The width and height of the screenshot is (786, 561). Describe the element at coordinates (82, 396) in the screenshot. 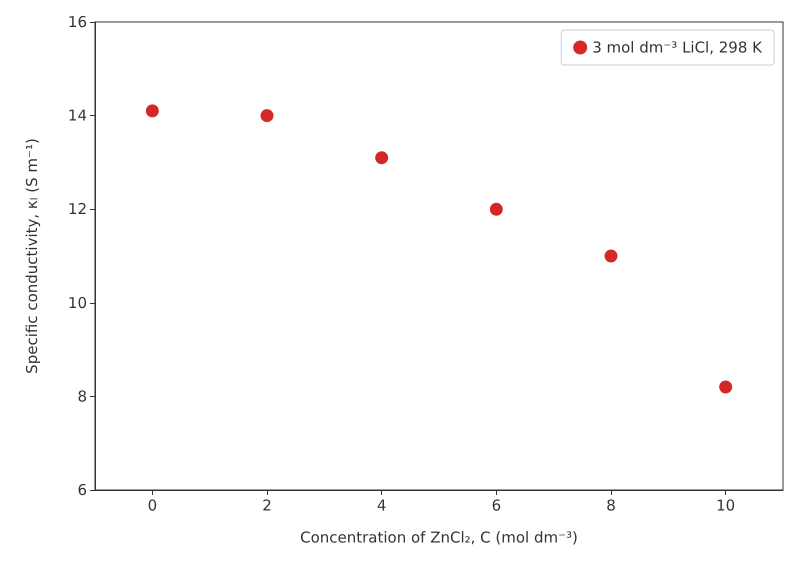

I see `y-tick-label: 8` at that location.